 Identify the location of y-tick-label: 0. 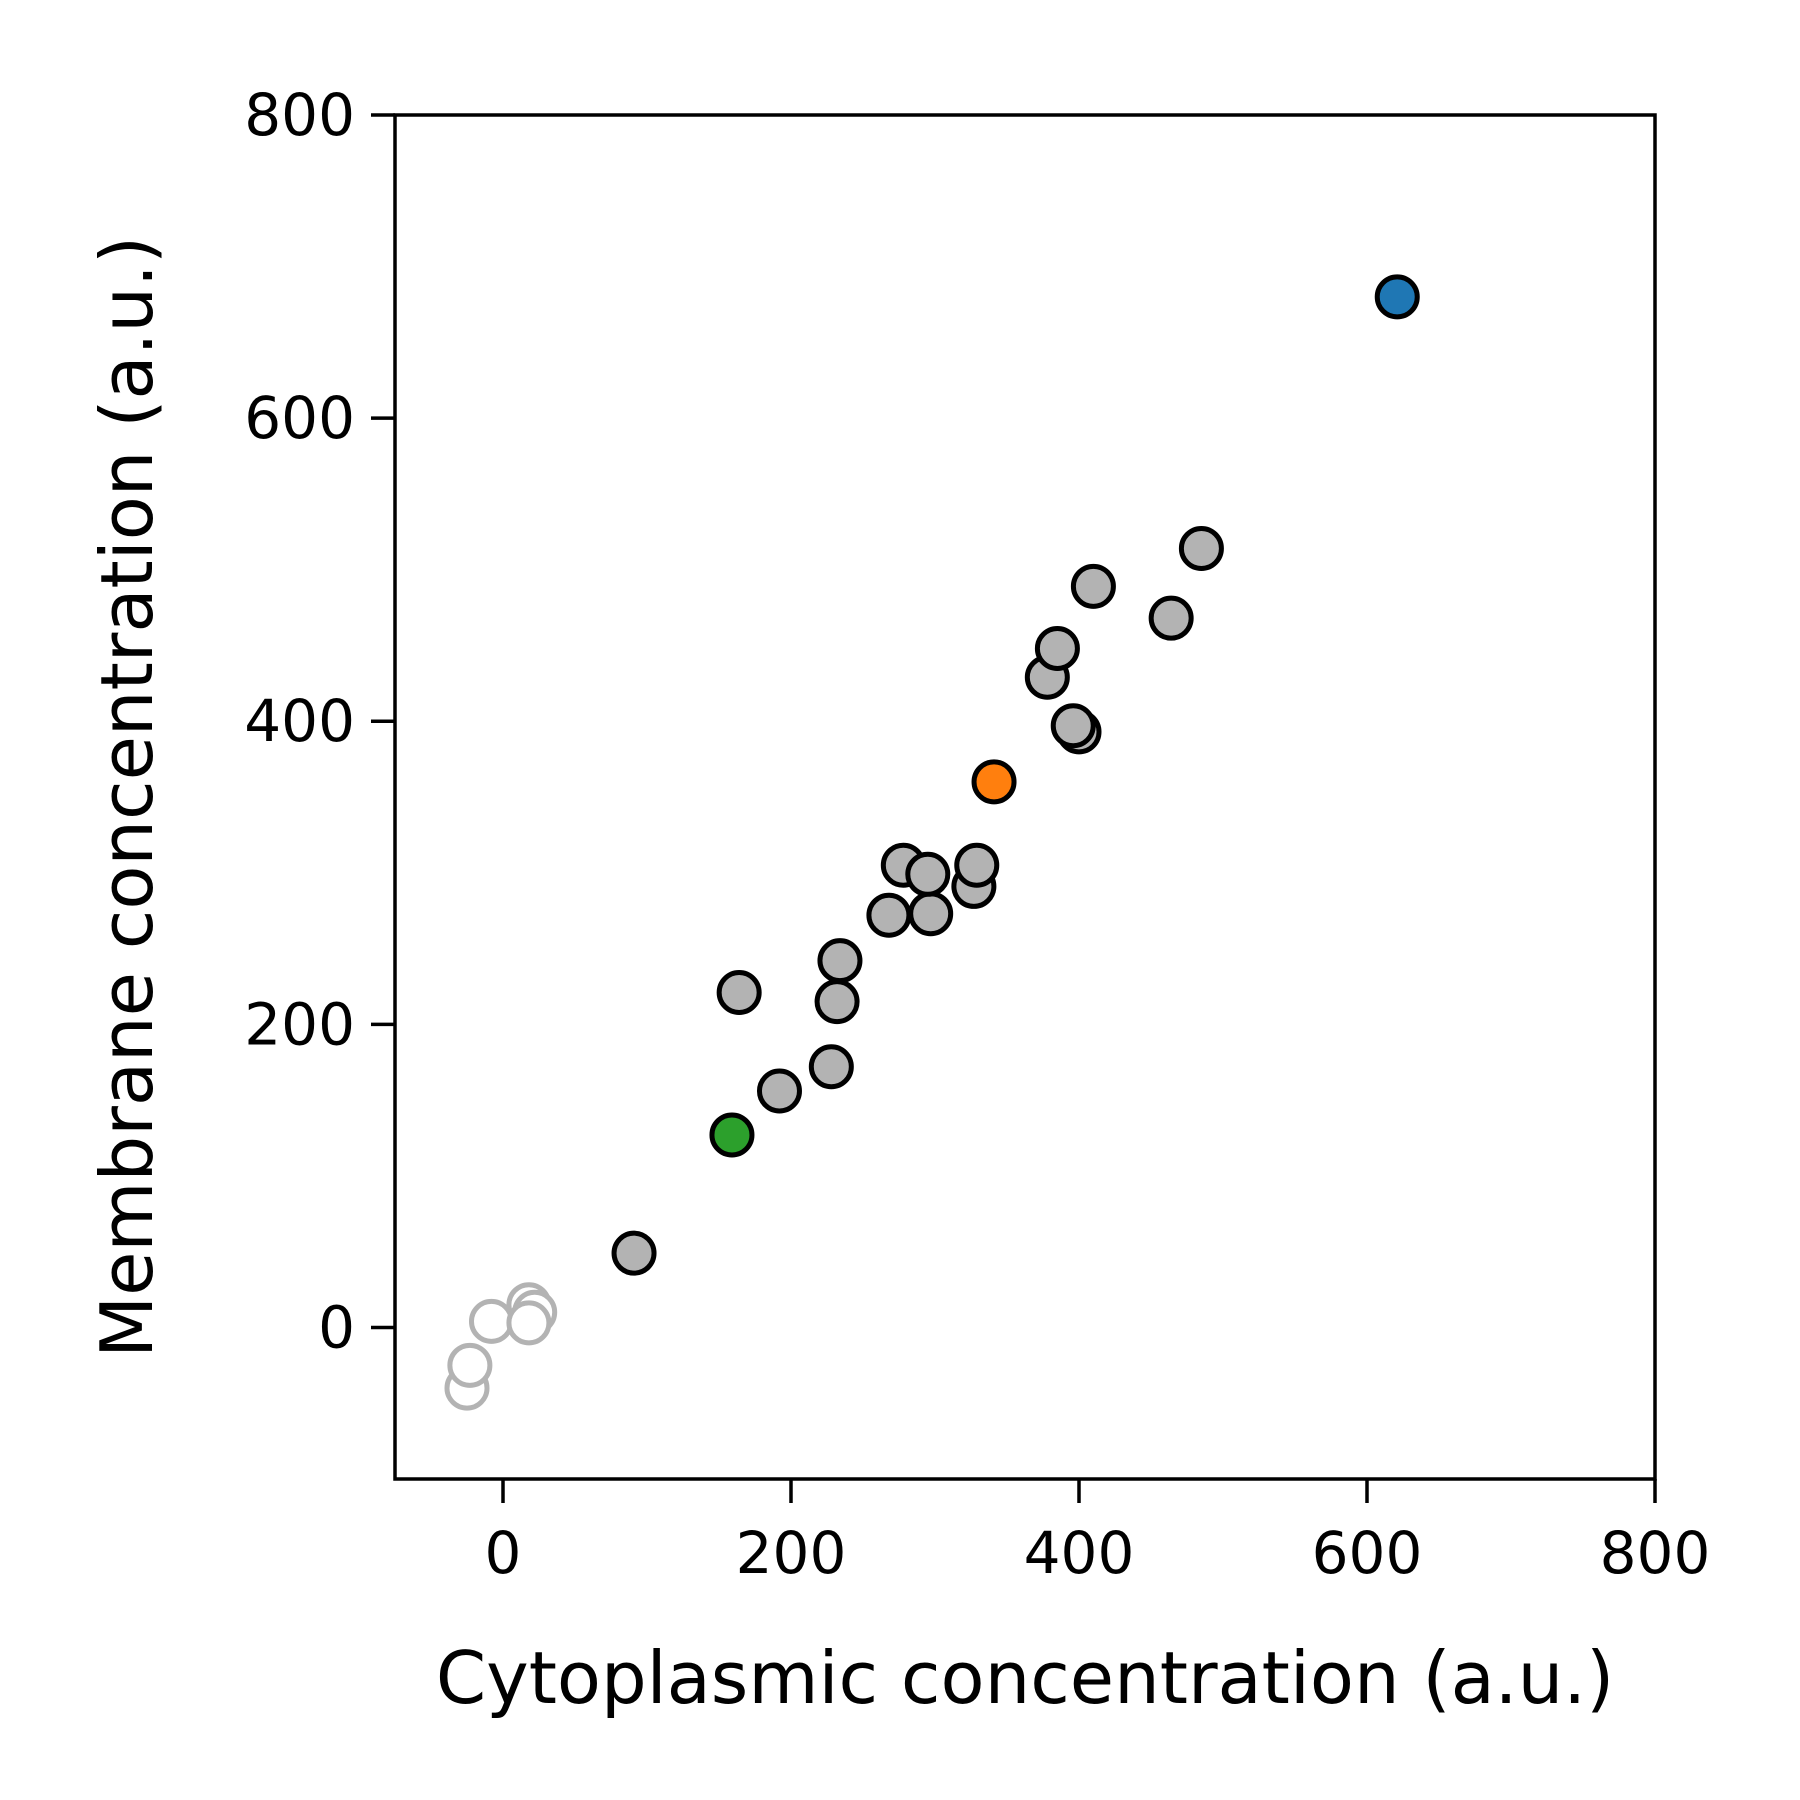
(336, 1327).